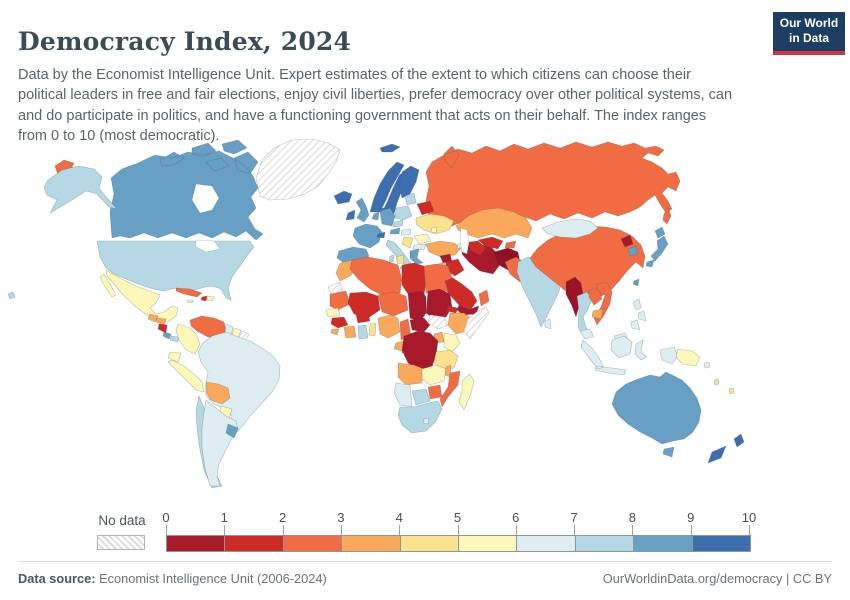 The width and height of the screenshot is (850, 600). I want to click on country-fiji, so click(731, 391).